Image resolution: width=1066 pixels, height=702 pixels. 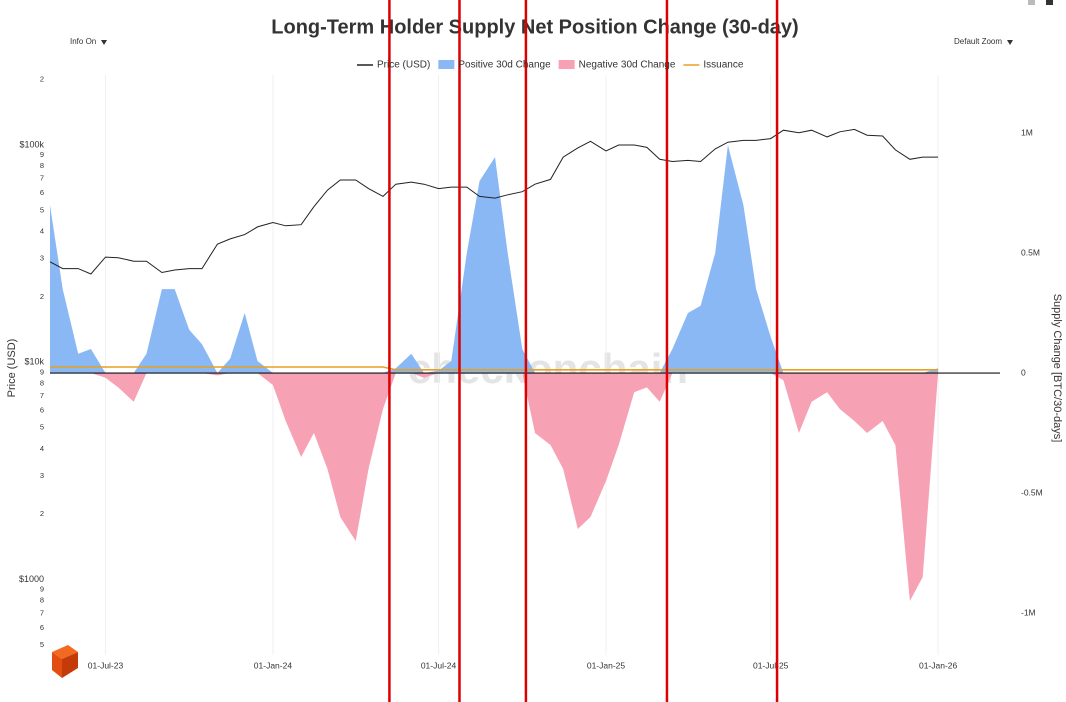 I want to click on y2-tick-label: 1M, so click(x=1027, y=132).